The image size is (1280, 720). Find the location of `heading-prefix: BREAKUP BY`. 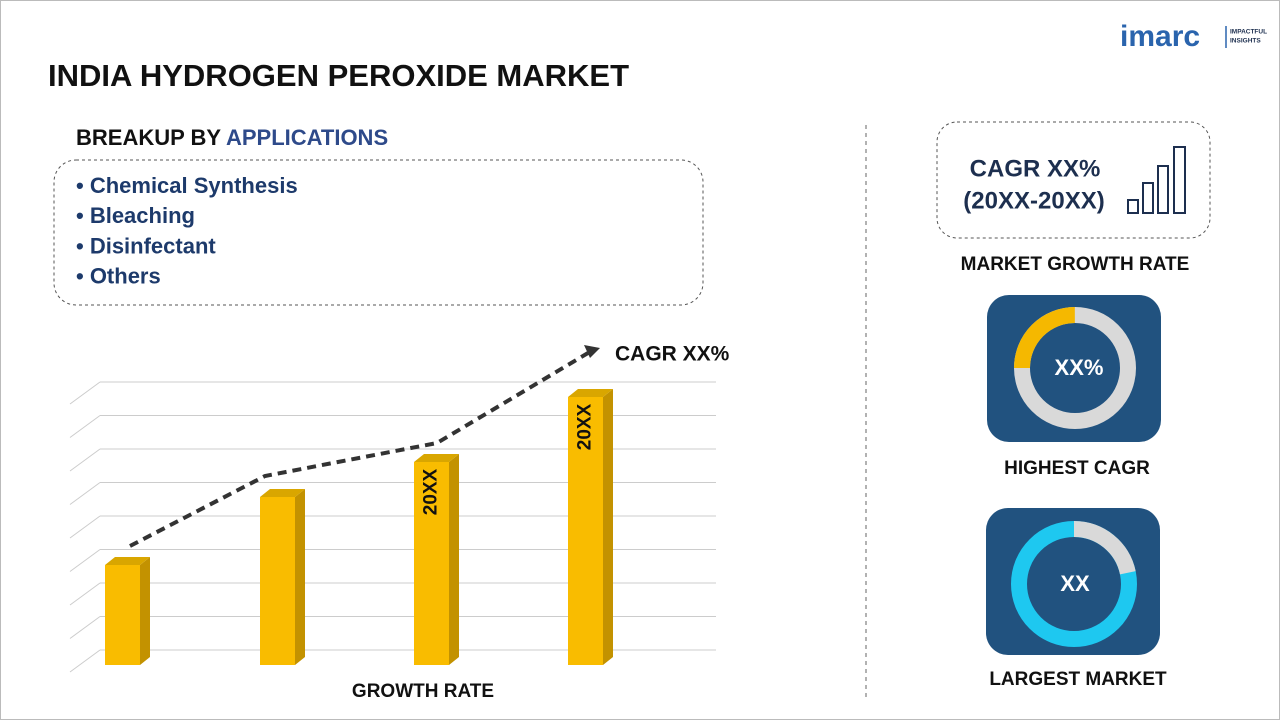

heading-prefix: BREAKUP BY is located at coordinates (148, 137).